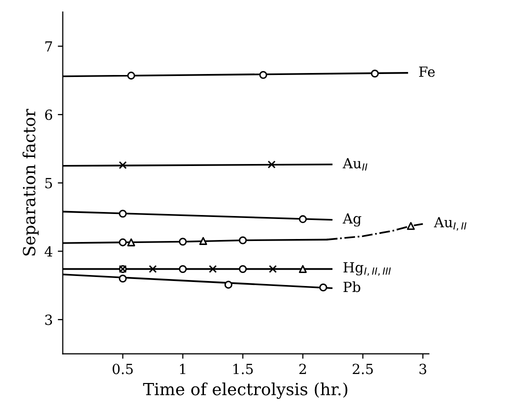 This screenshot has height=402, width=523. I want to click on y-tick-label: 7, so click(48, 46).